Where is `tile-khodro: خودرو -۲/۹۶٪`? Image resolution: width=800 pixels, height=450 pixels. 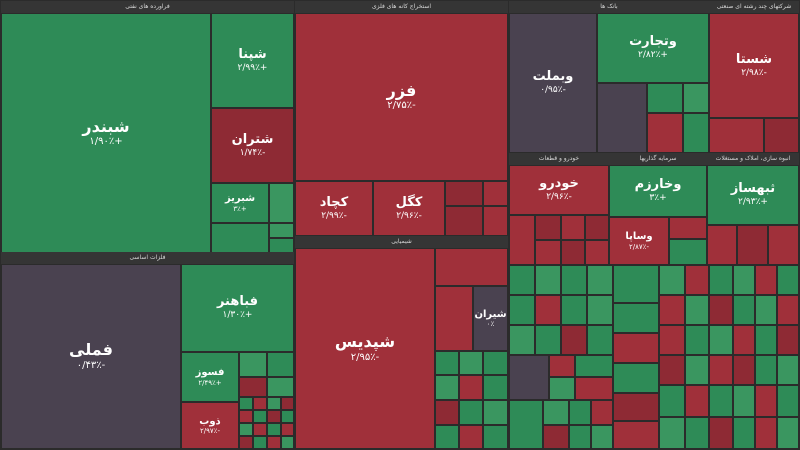
tile-khodro: خودرو -۲/۹۶٪ is located at coordinates (559, 190).